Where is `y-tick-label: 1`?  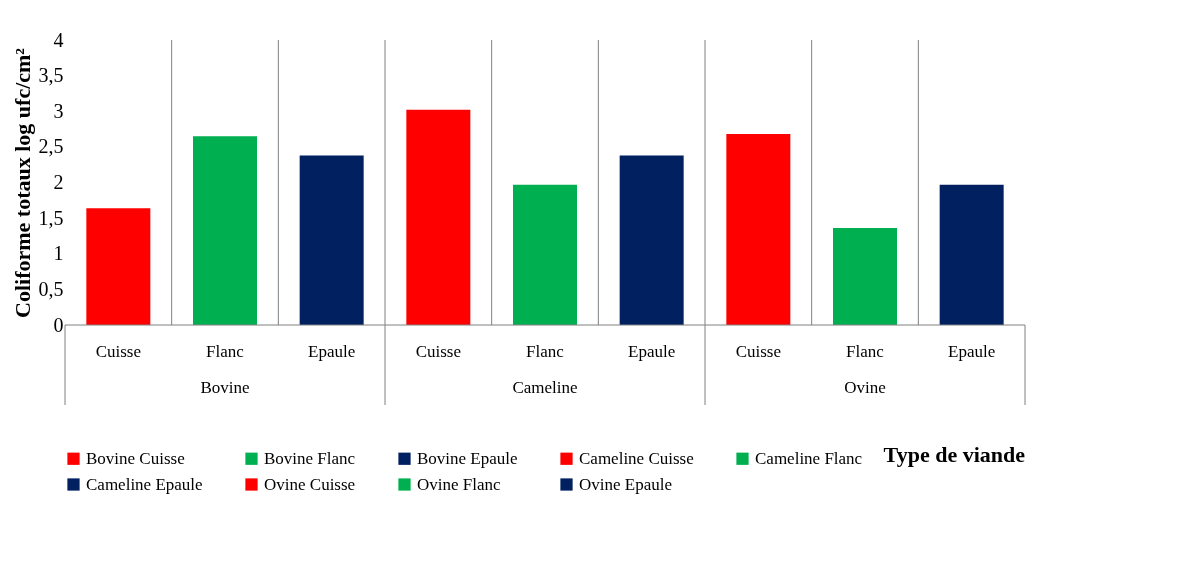
y-tick-label: 1 is located at coordinates (58, 253).